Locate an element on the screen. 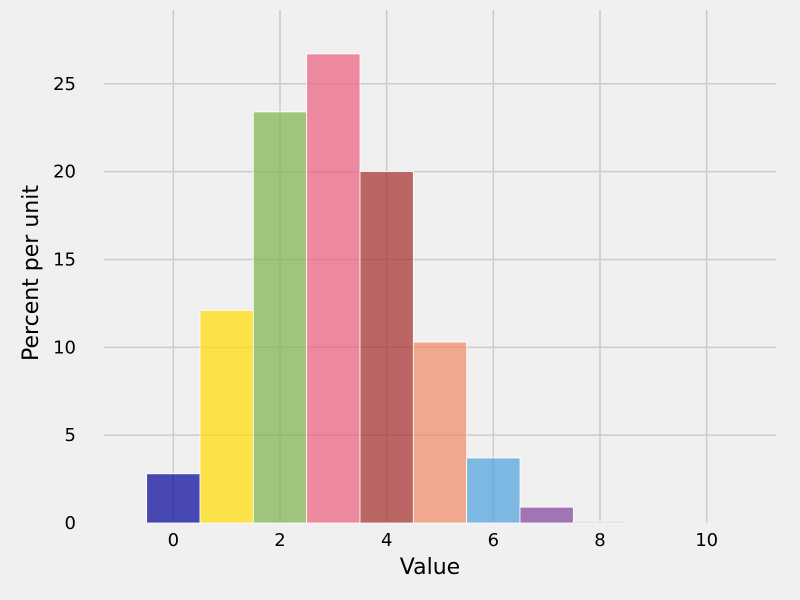 This screenshot has height=600, width=800. y-tick-label: 25 is located at coordinates (64, 84).